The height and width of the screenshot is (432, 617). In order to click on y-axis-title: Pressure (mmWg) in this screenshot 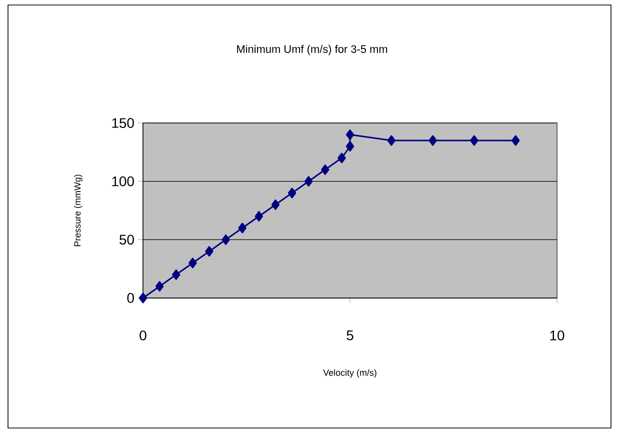, I will do `click(78, 210)`.